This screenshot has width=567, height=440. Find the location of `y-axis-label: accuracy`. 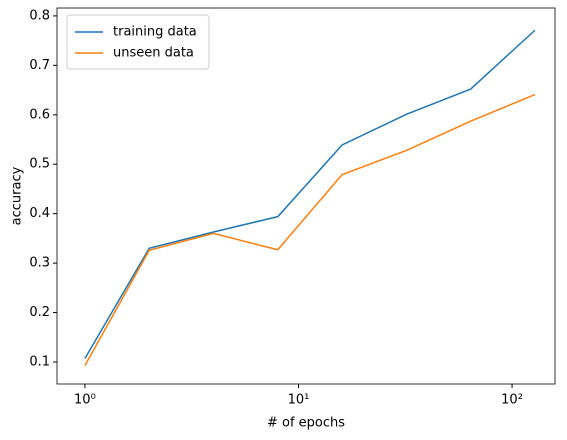

y-axis-label: accuracy is located at coordinates (17, 195).